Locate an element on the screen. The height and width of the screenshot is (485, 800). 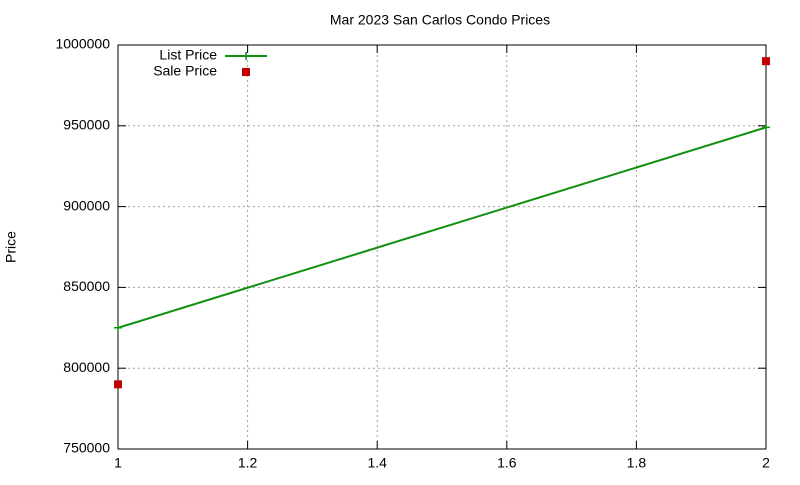
x-tick-label: 2 is located at coordinates (766, 463).